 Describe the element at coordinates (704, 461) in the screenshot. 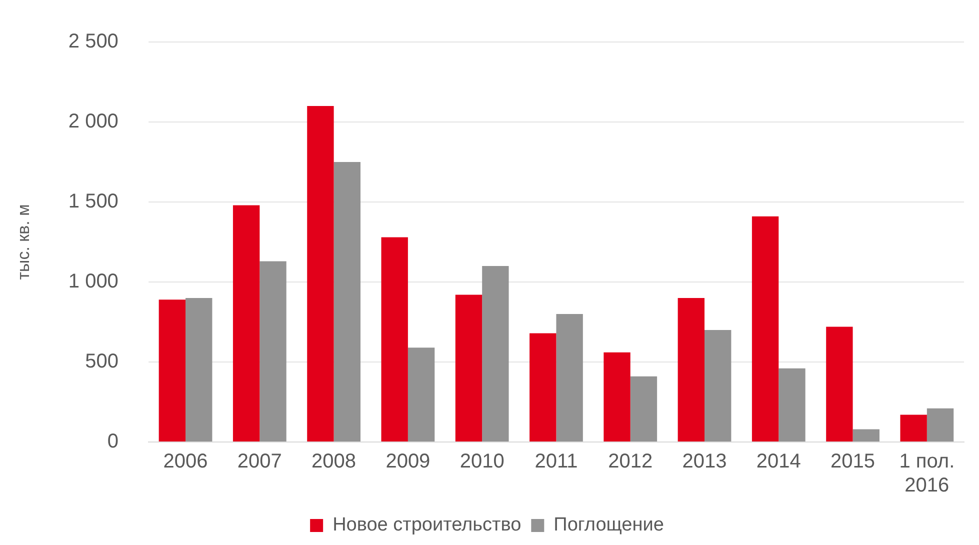

I see `x-tick-label: 2013` at that location.